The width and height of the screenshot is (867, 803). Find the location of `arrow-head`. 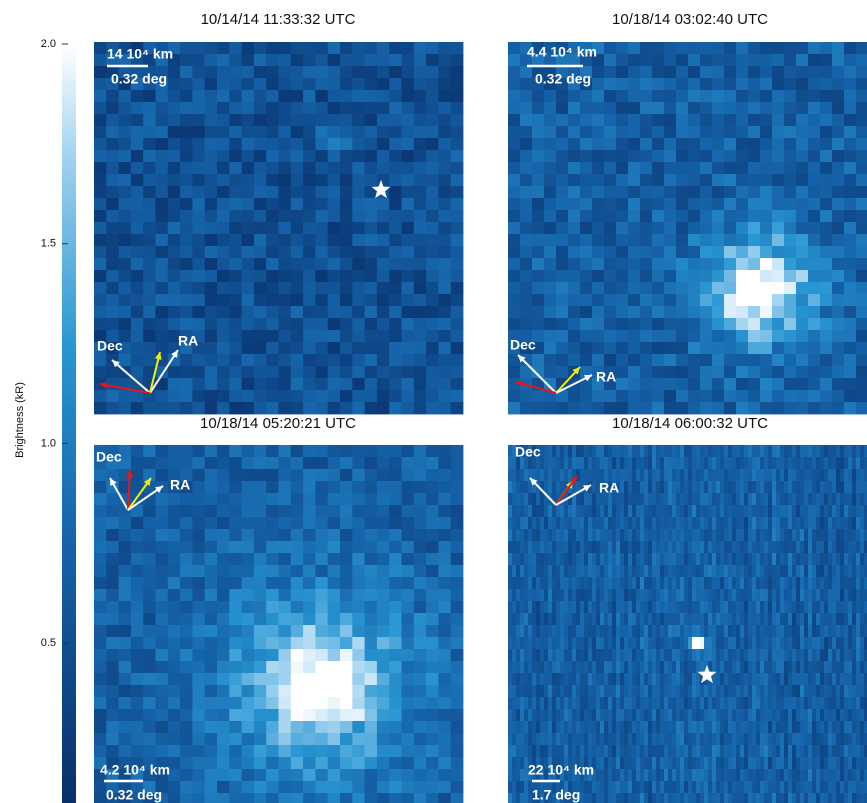

arrow-head is located at coordinates (522, 359).